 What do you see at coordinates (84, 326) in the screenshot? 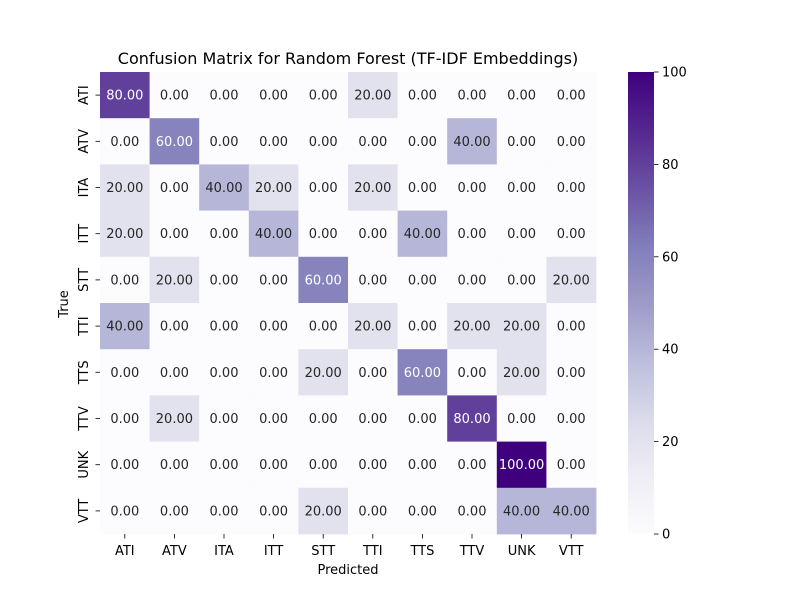
I see `y-tick-label: TTI` at bounding box center [84, 326].